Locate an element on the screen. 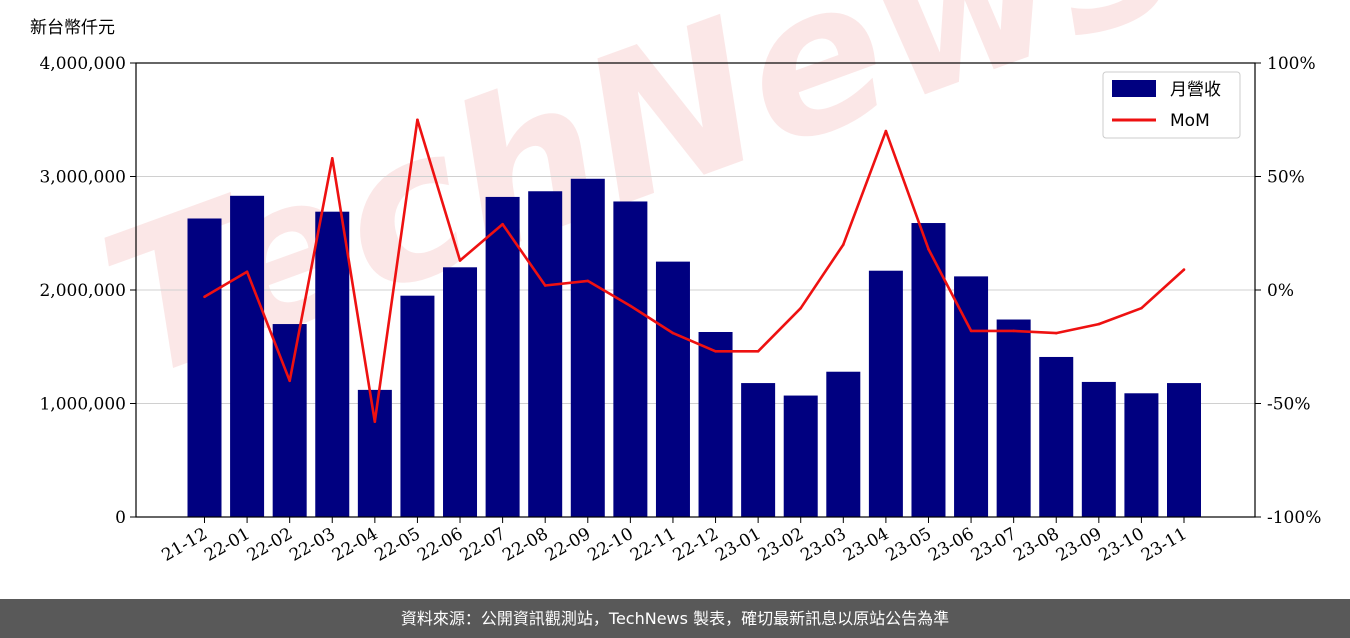  left-tick-label: 3,000,000 is located at coordinates (82, 178).